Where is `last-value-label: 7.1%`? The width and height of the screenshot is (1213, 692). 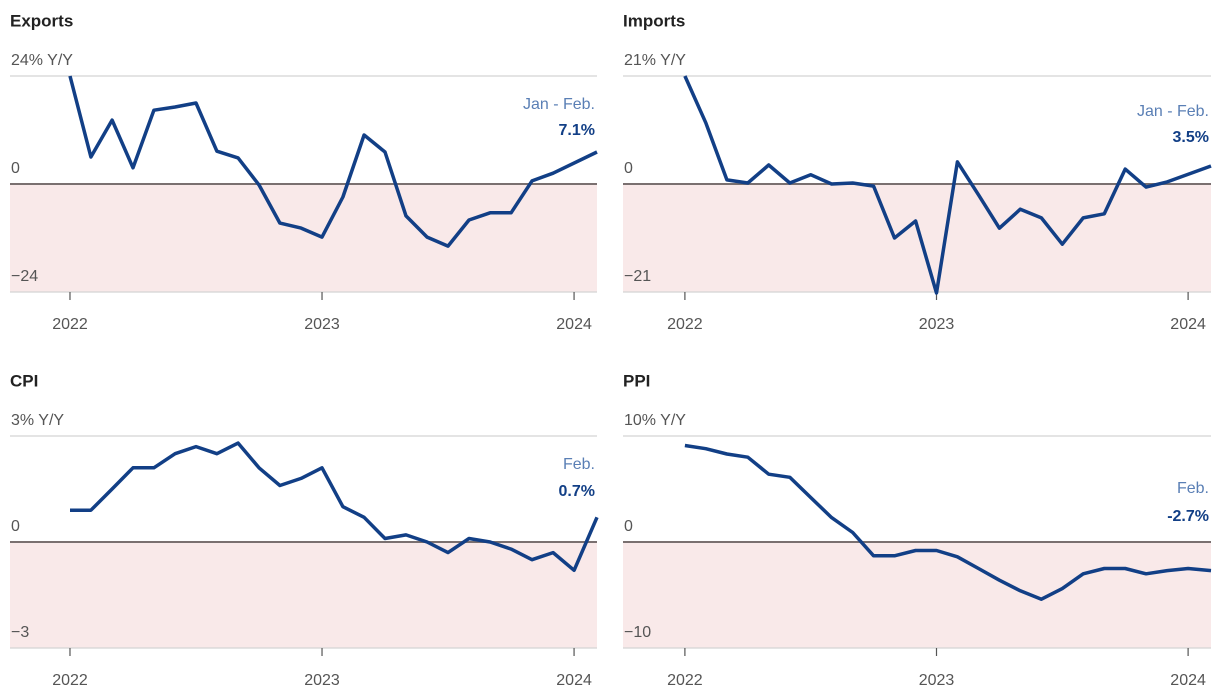
last-value-label: 7.1% is located at coordinates (577, 130).